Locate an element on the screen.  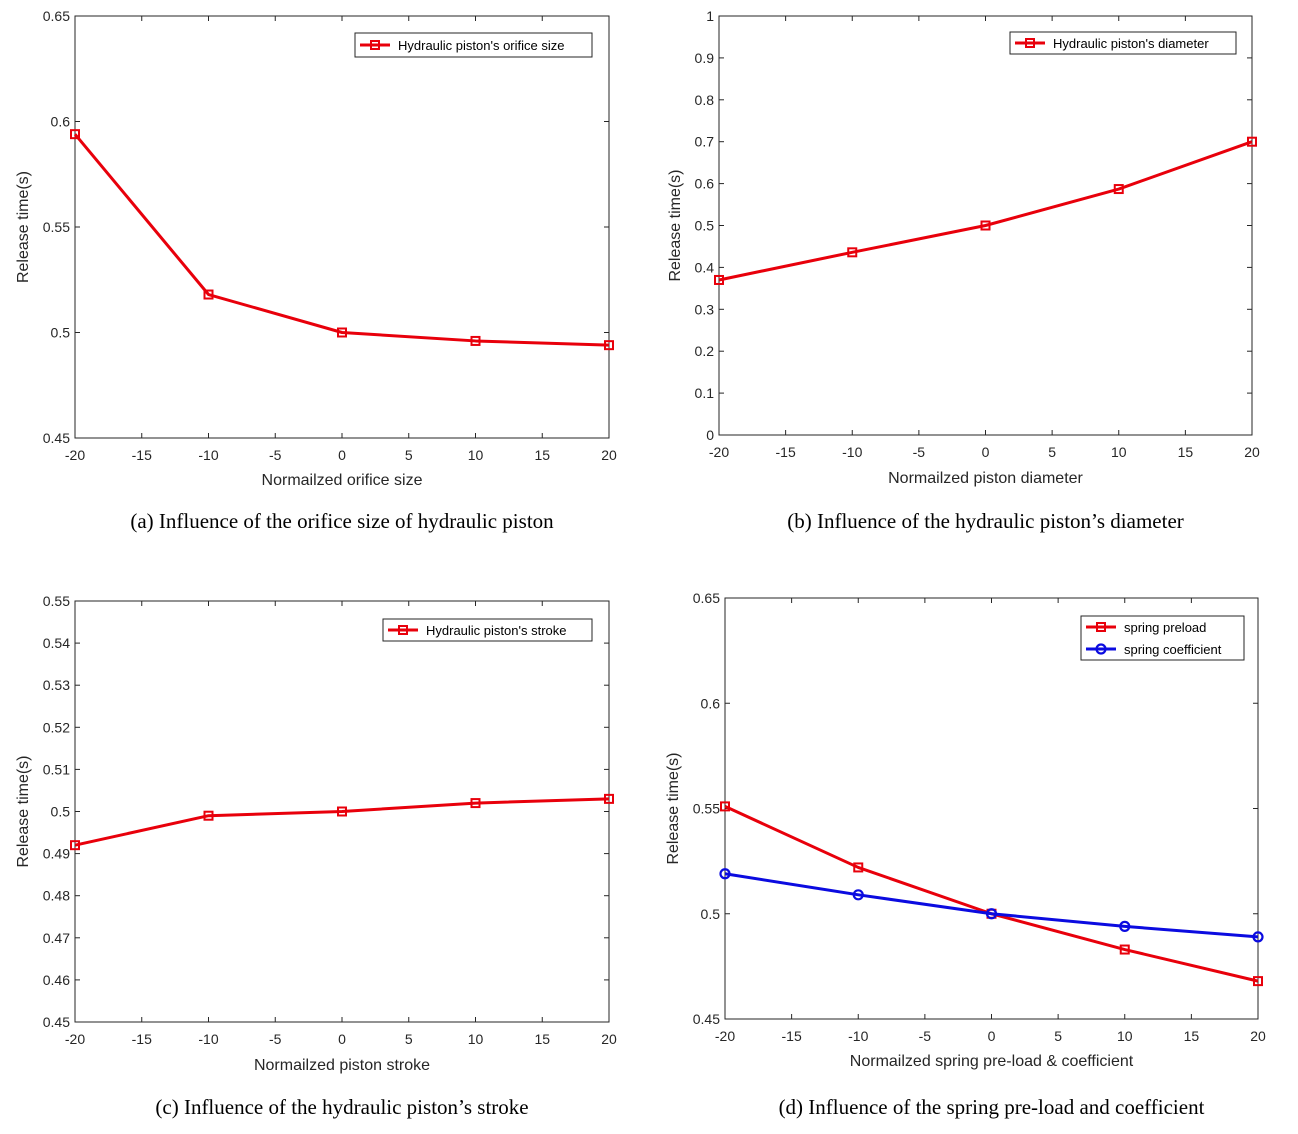
y-tick-label: 0 is located at coordinates (710, 435).